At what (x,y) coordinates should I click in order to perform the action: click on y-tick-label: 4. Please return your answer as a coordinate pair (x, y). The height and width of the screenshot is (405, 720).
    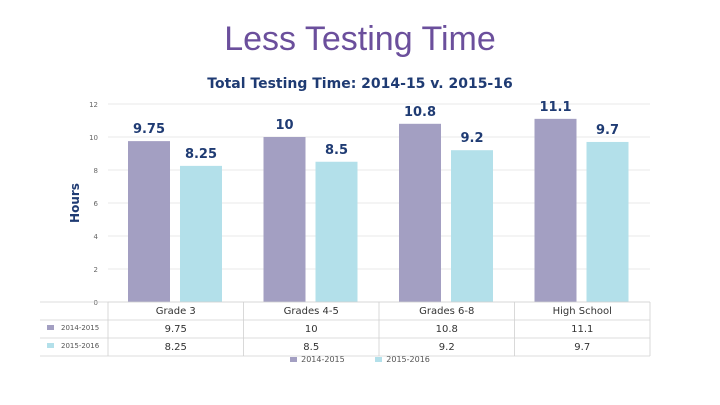
    Looking at the image, I should click on (96, 237).